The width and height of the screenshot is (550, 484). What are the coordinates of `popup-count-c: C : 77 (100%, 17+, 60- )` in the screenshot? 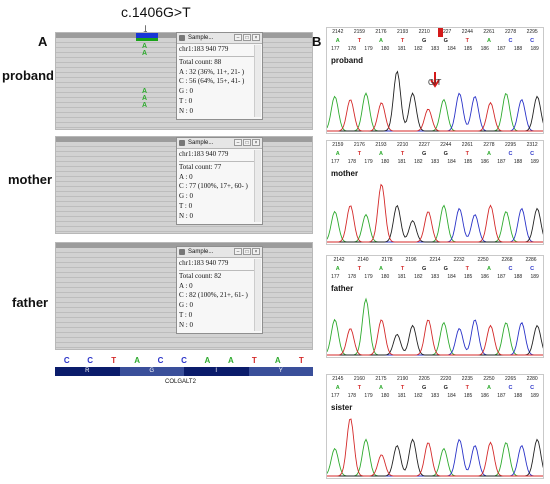 It's located at (213, 186).